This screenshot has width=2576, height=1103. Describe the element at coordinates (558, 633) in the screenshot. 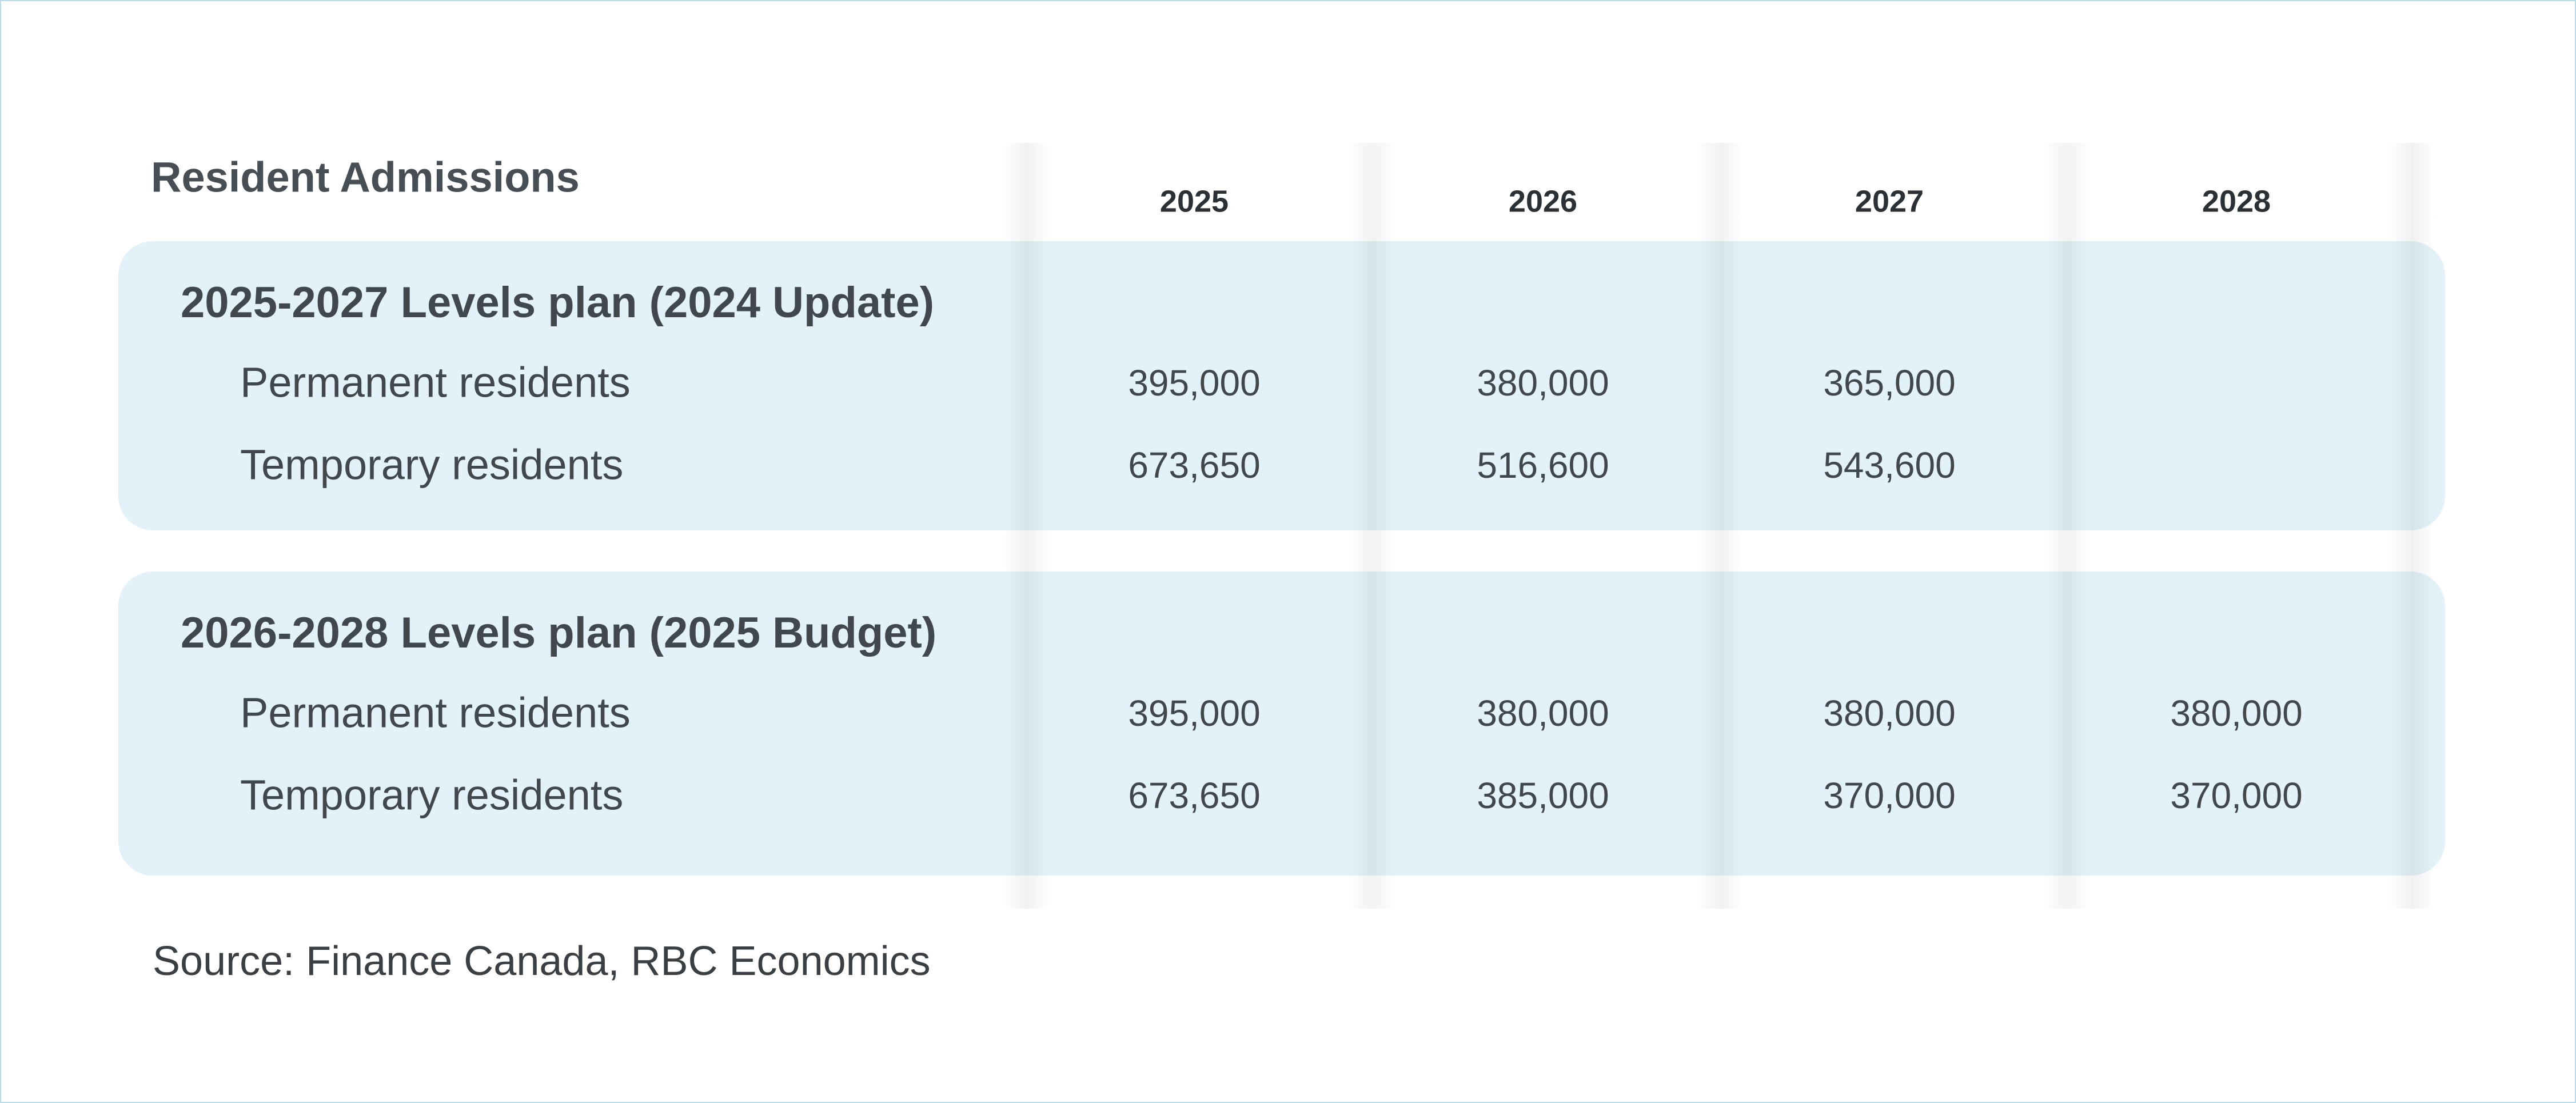

I see `group-title: 2026-2028 Levels plan (2025 Budget)` at that location.